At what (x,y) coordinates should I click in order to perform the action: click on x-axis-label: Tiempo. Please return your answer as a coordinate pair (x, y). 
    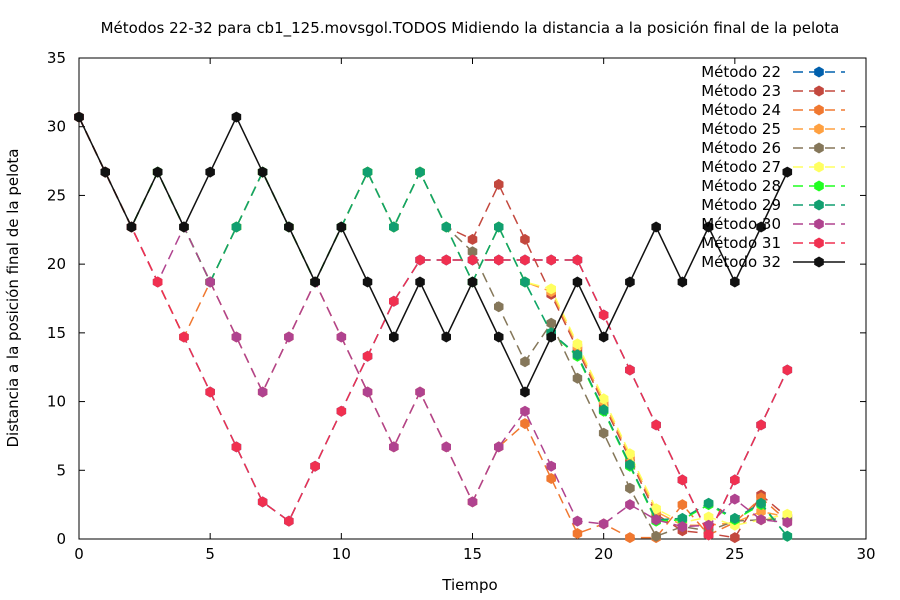
    Looking at the image, I should click on (469, 585).